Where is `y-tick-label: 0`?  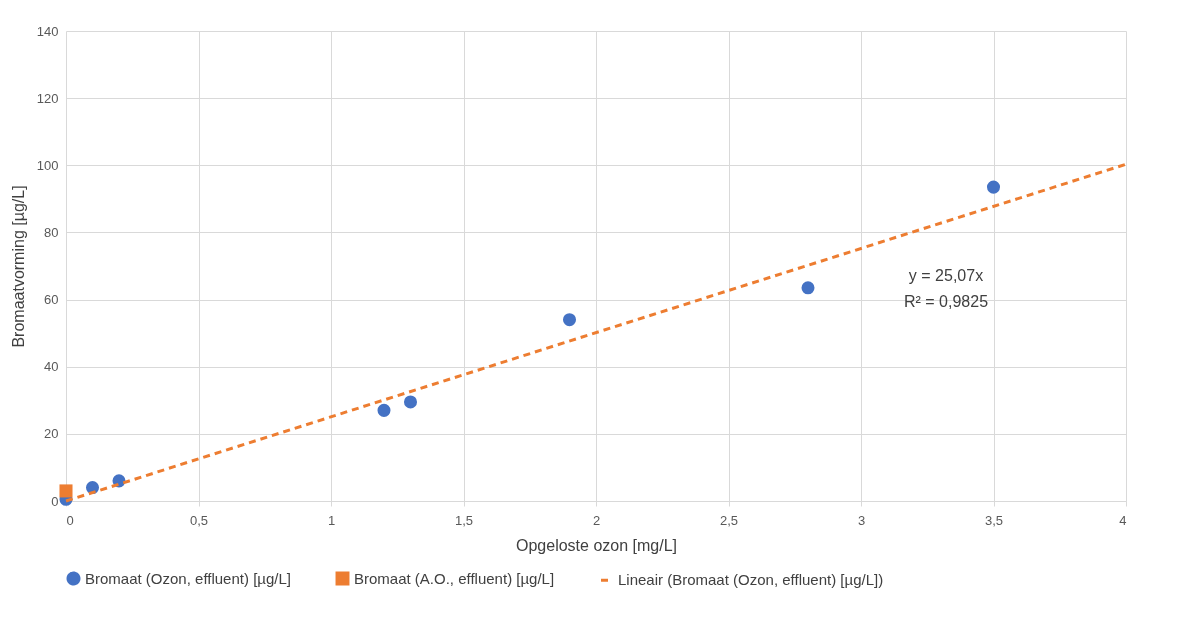 y-tick-label: 0 is located at coordinates (55, 501).